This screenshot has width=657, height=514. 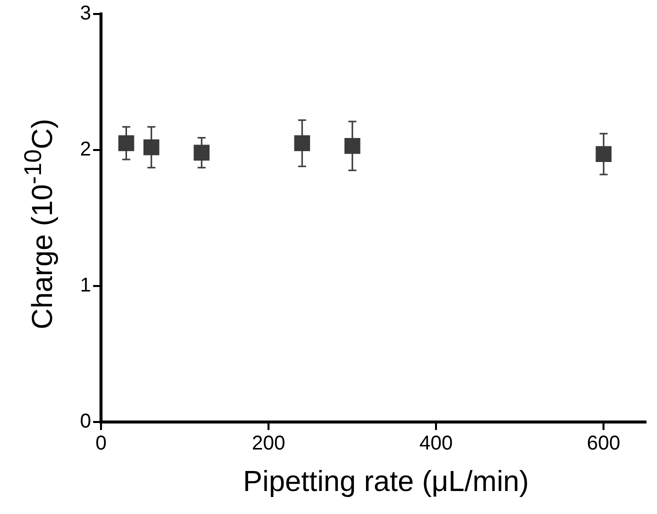 I want to click on y-tick-label: 3, so click(x=86, y=13).